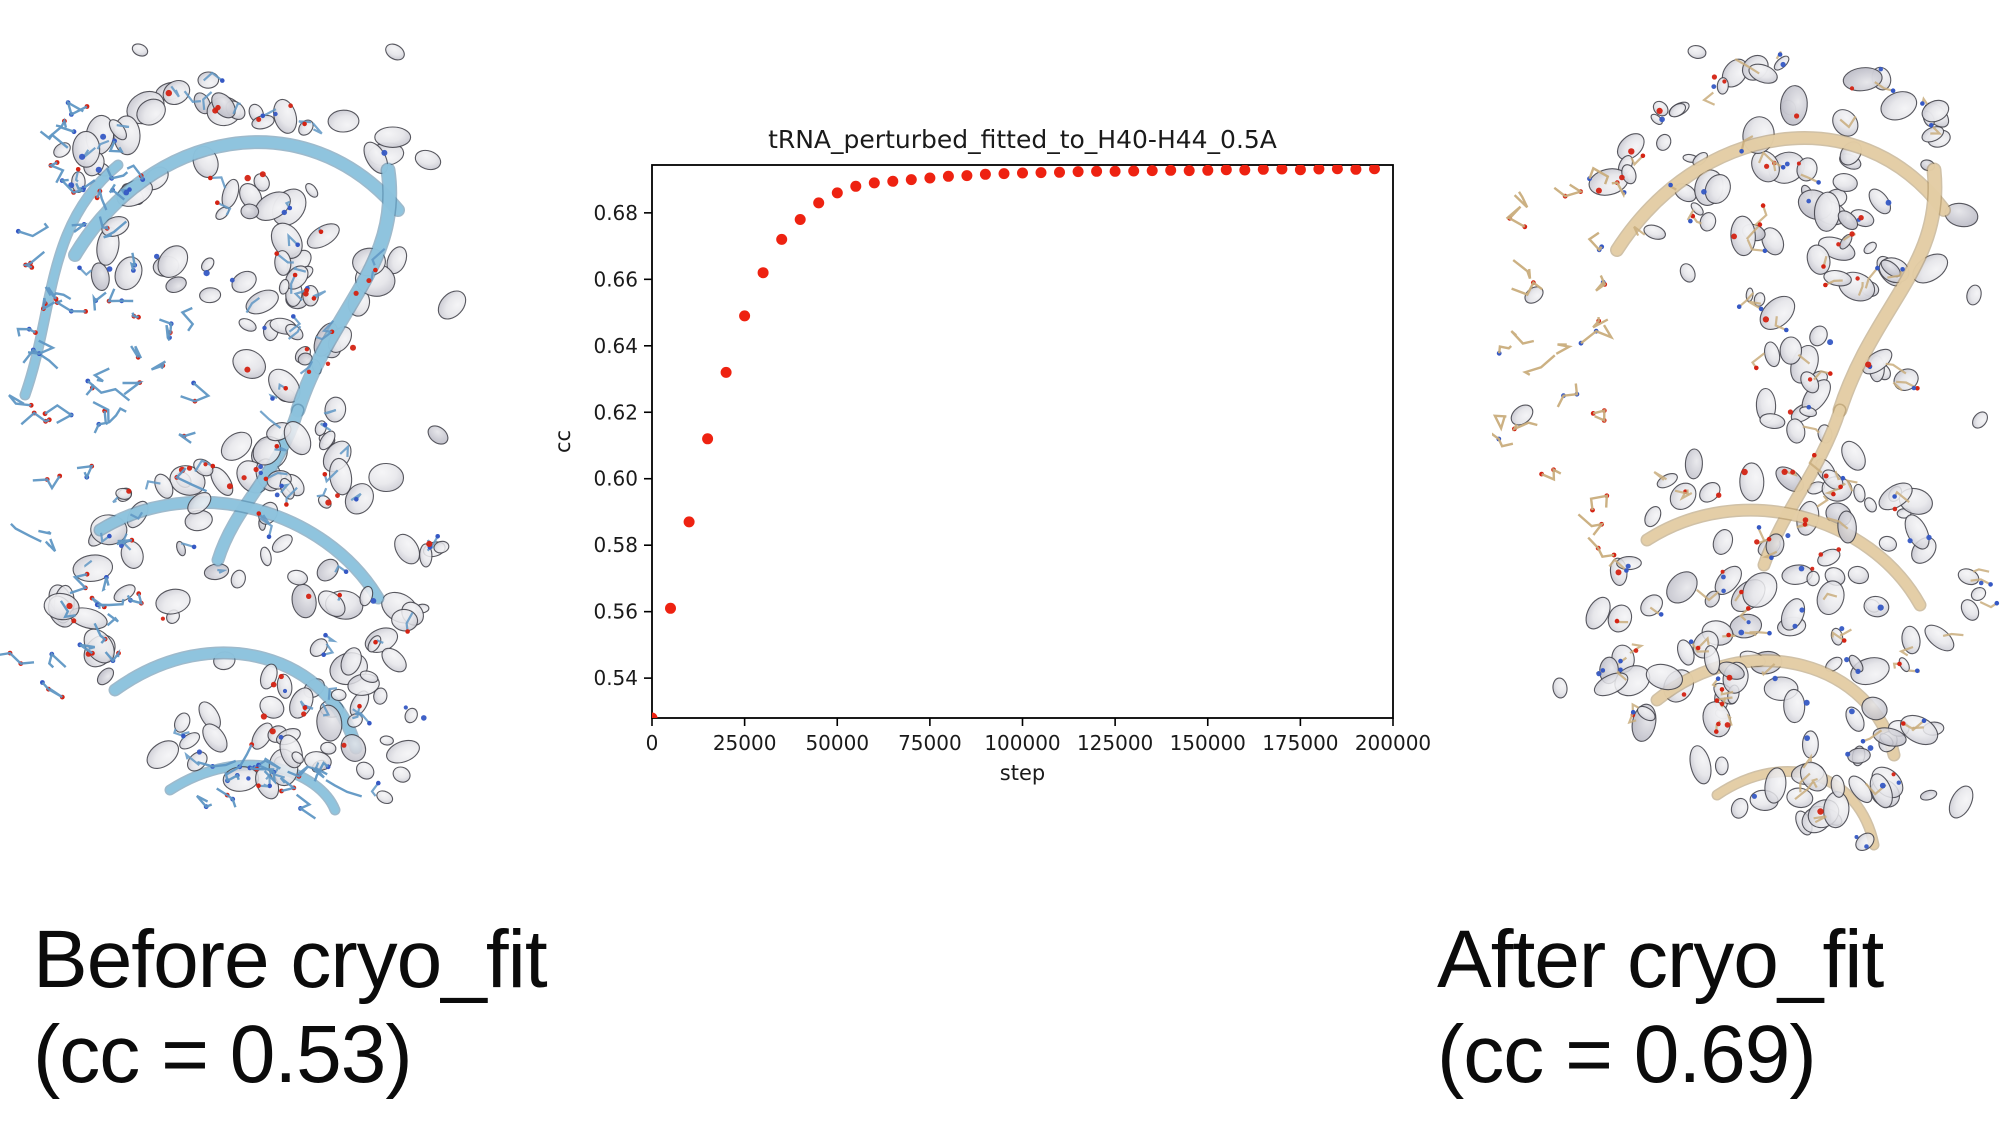 The width and height of the screenshot is (2000, 1124). What do you see at coordinates (615, 213) in the screenshot?
I see `svg-text: 0.68` at bounding box center [615, 213].